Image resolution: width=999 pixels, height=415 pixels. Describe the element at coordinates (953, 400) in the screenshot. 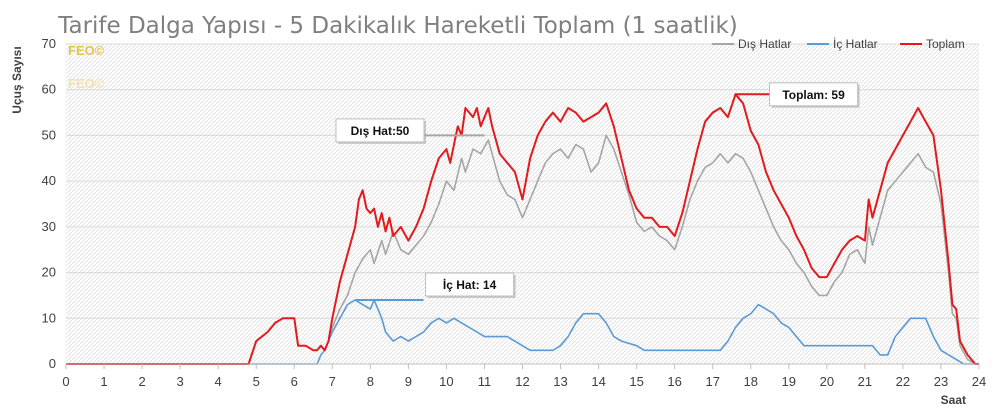

I see `x-axis-label: Saat` at that location.